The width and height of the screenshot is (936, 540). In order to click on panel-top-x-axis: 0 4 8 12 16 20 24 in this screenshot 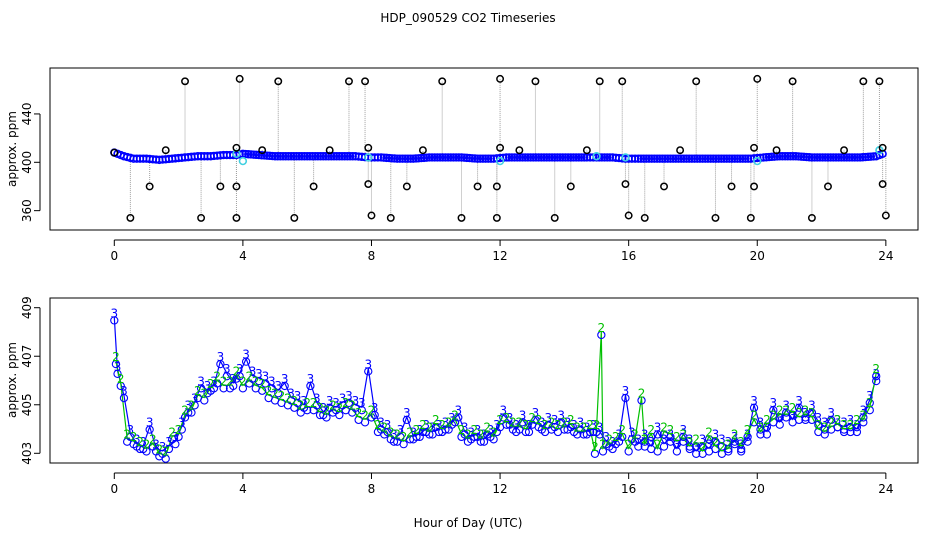, I will do `click(501, 251)`.